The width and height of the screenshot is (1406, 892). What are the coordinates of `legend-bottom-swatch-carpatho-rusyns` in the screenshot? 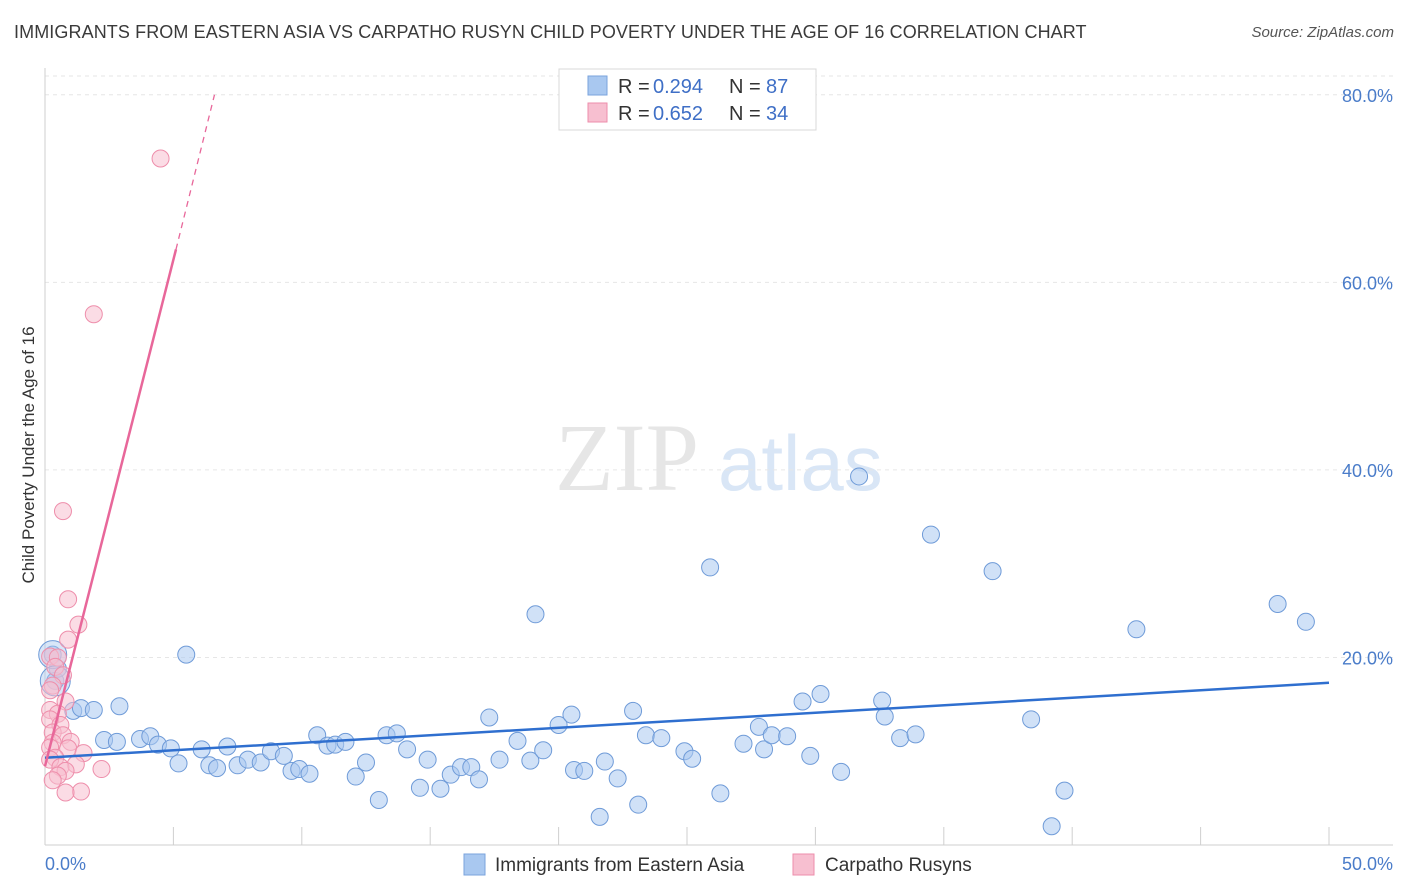 It's located at (803, 864).